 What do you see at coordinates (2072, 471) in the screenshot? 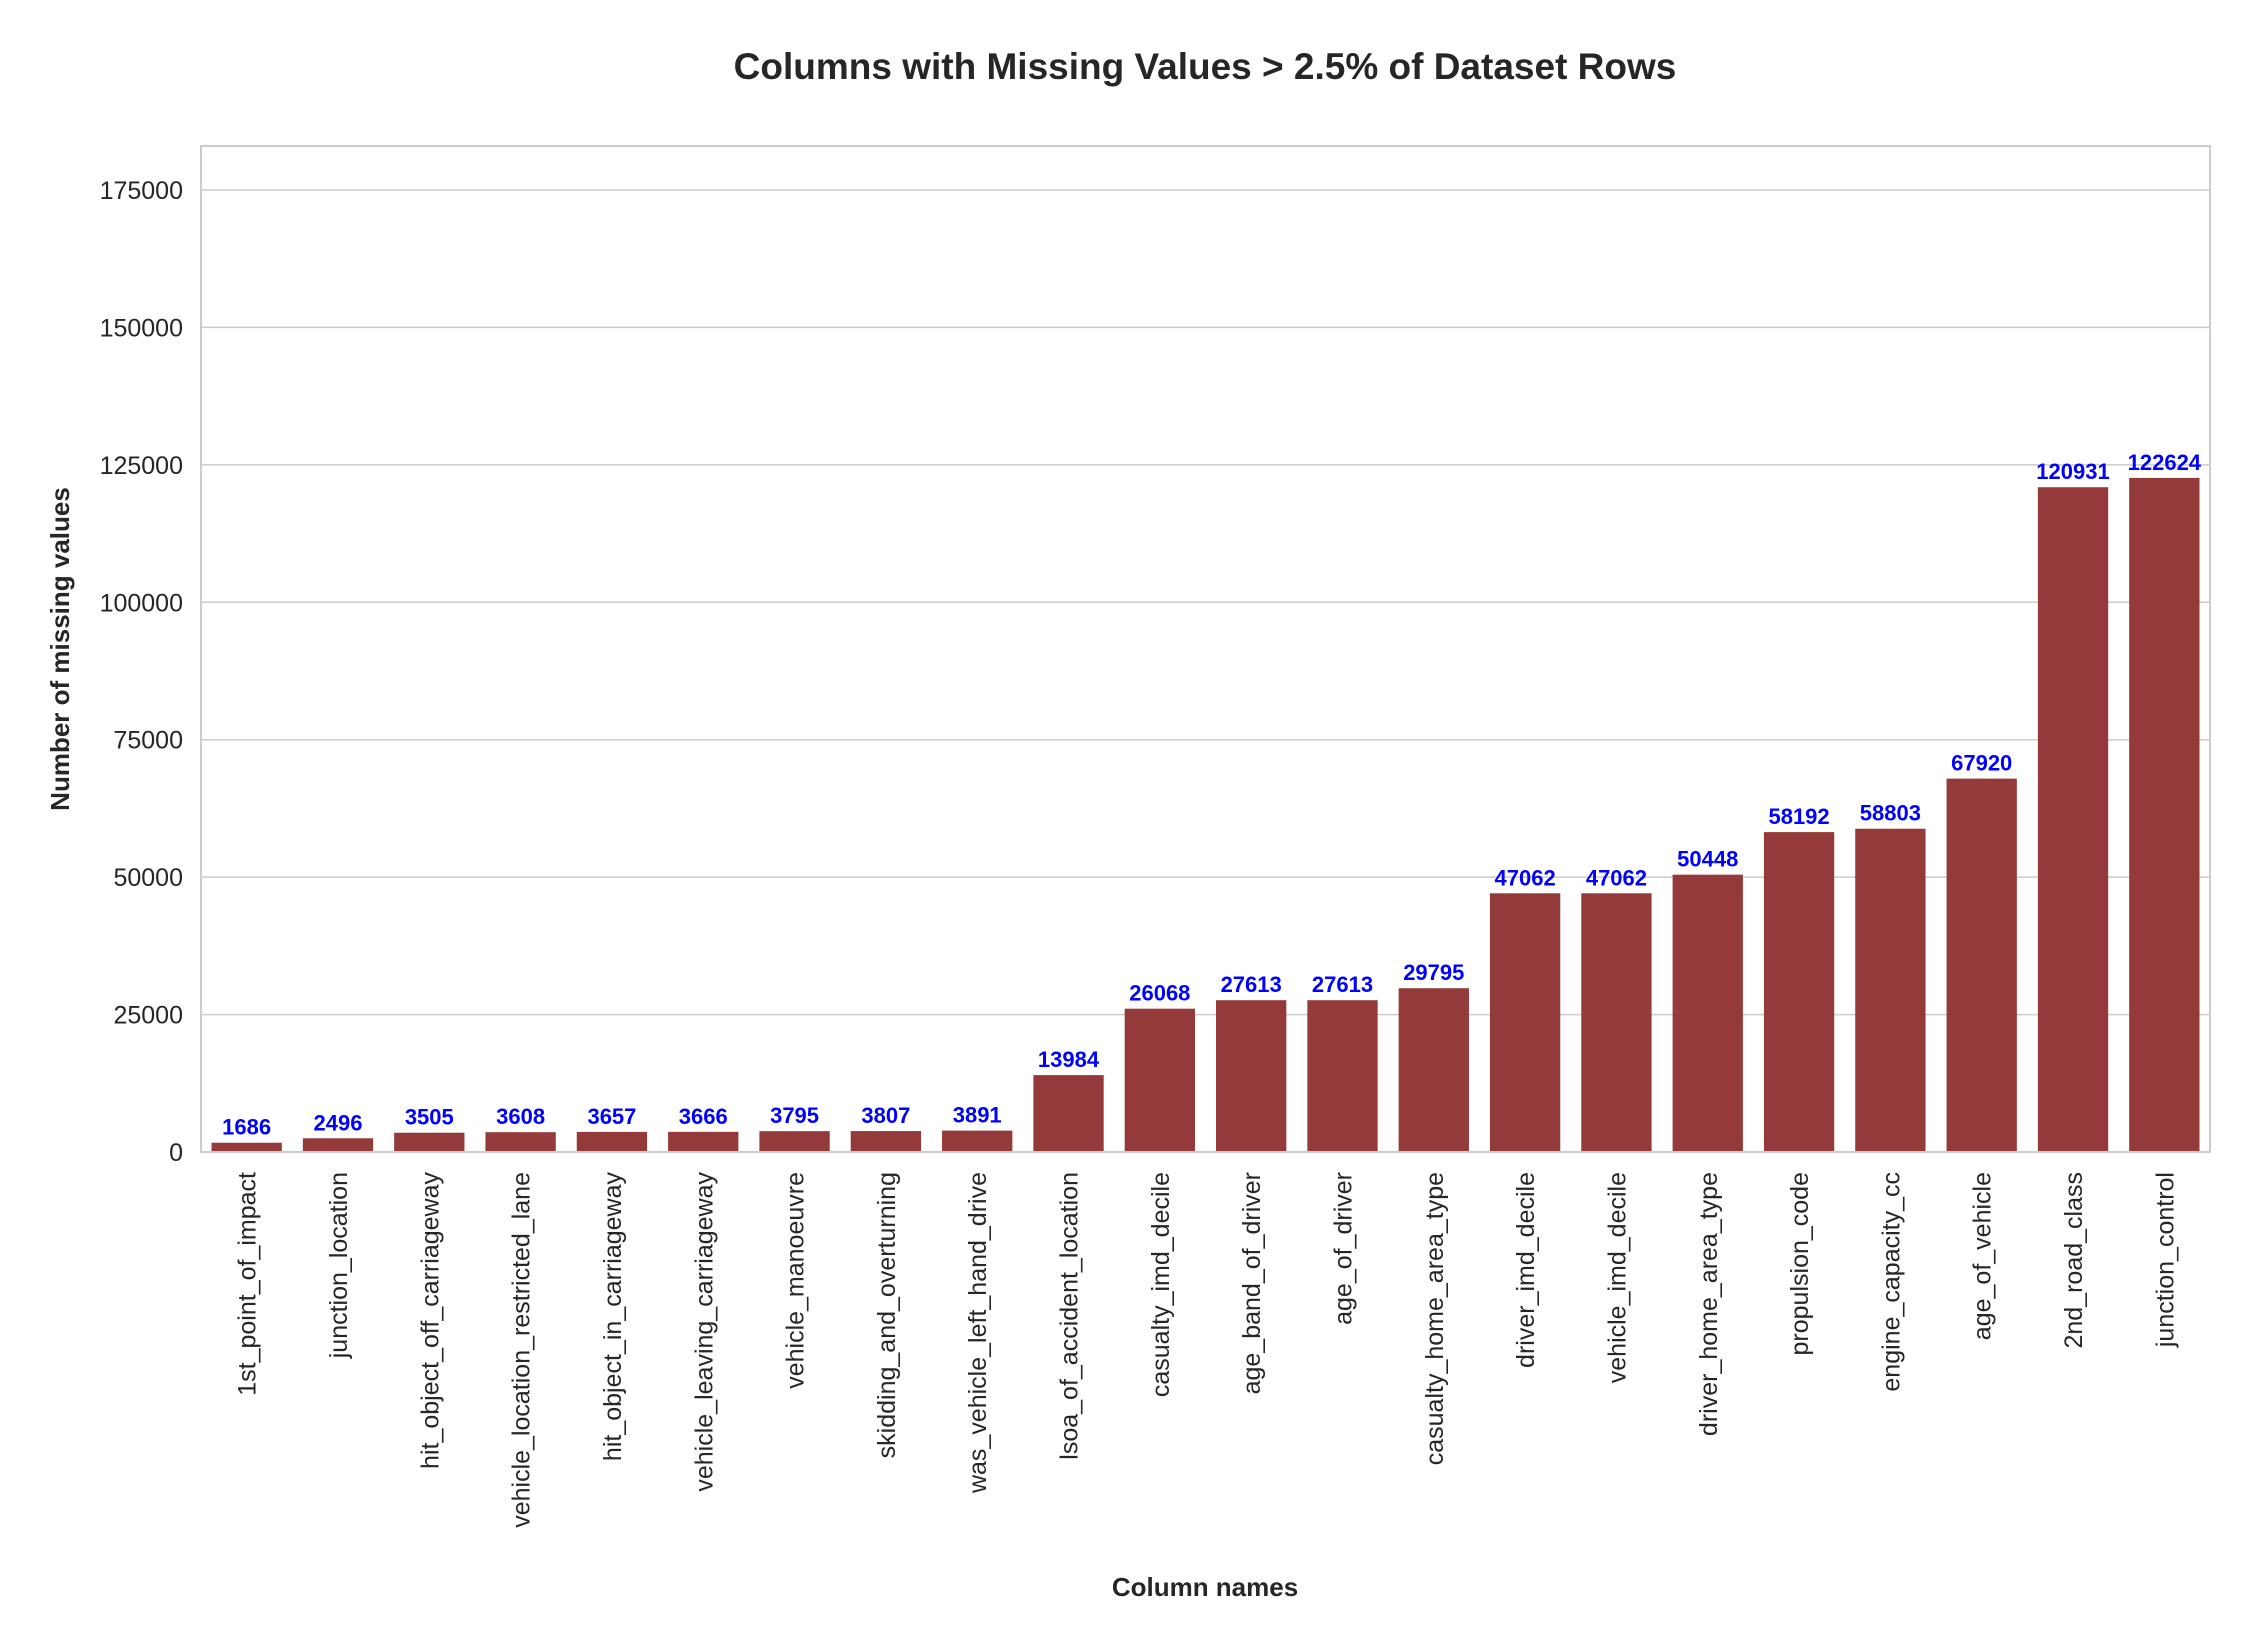
I see `bar-value-label: 120931` at bounding box center [2072, 471].